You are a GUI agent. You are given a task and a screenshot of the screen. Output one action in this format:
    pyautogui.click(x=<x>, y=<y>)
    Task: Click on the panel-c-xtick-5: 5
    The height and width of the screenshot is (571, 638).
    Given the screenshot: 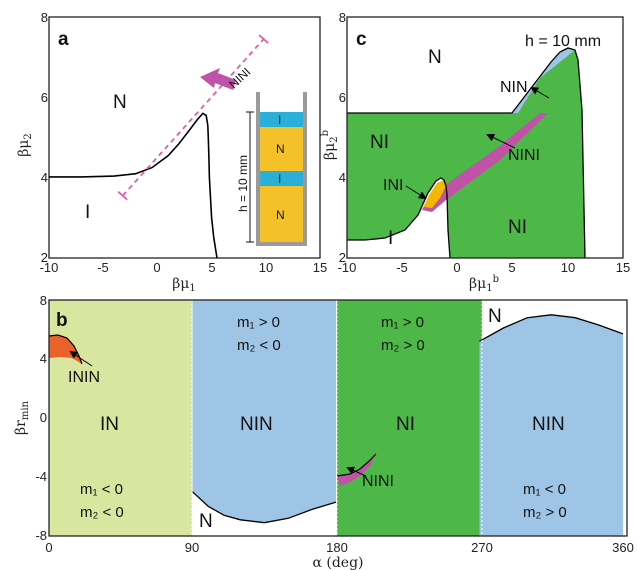 What is the action you would take?
    pyautogui.click(x=511, y=267)
    